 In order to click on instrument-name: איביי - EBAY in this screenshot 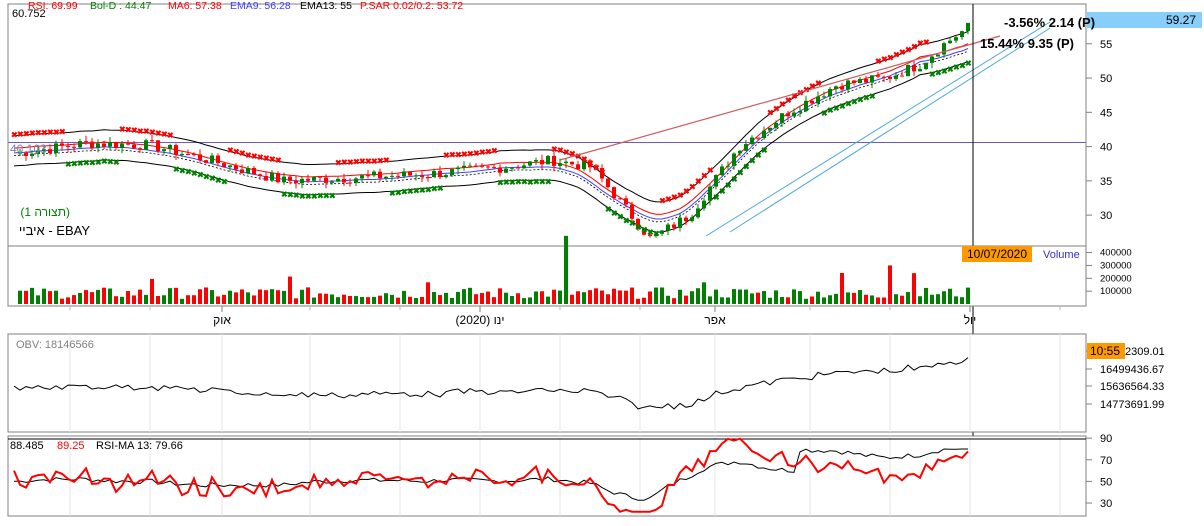, I will do `click(54, 230)`.